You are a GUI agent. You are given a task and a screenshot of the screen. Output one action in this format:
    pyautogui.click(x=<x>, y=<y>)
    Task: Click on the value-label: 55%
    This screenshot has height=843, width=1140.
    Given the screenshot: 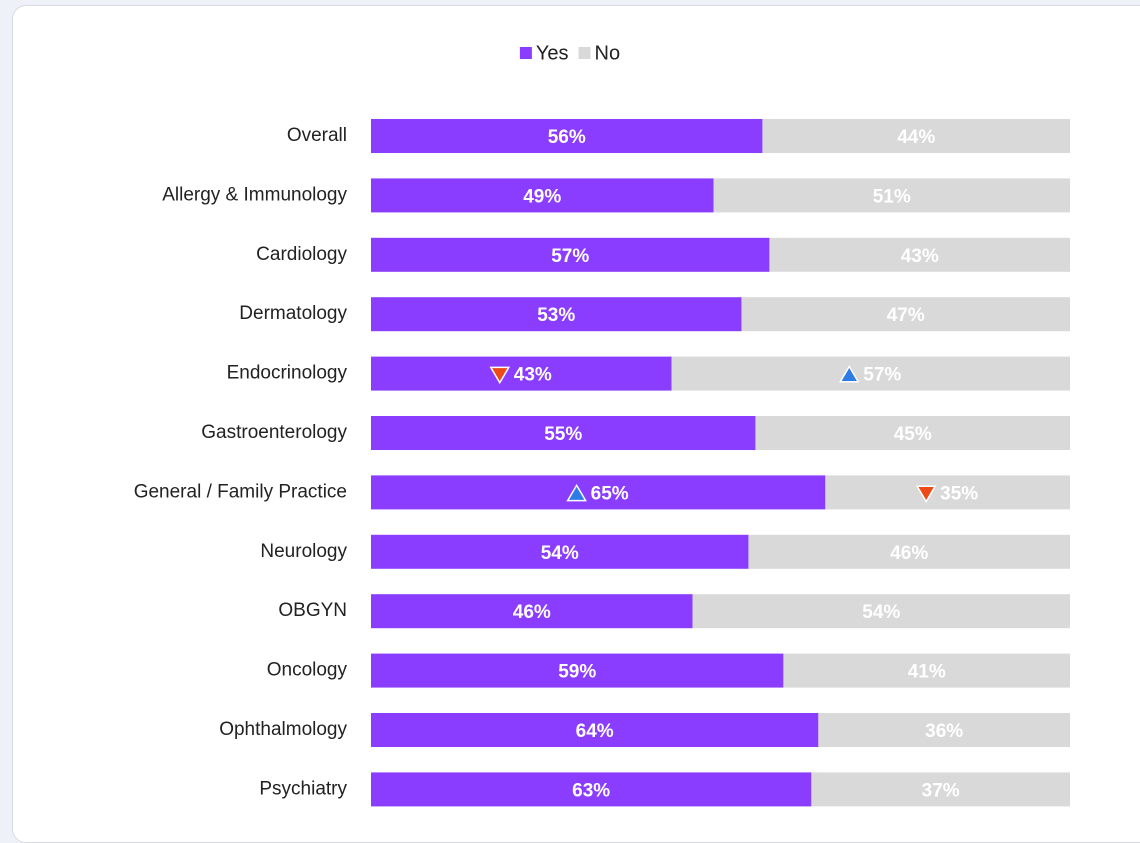 What is the action you would take?
    pyautogui.click(x=563, y=434)
    